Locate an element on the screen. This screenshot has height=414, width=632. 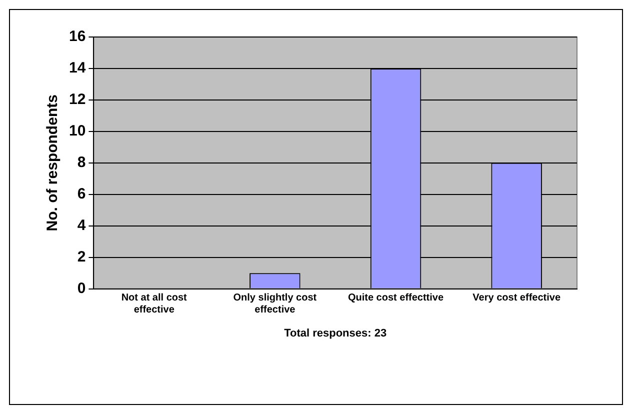
x-tick-label: Only slightly cost effective is located at coordinates (275, 304).